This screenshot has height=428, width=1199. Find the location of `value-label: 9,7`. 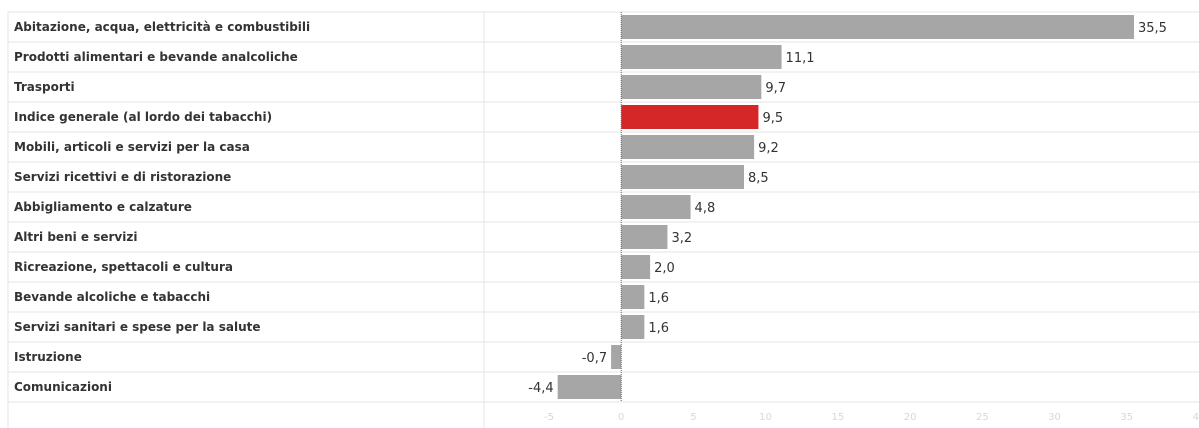

value-label: 9,7 is located at coordinates (775, 88).